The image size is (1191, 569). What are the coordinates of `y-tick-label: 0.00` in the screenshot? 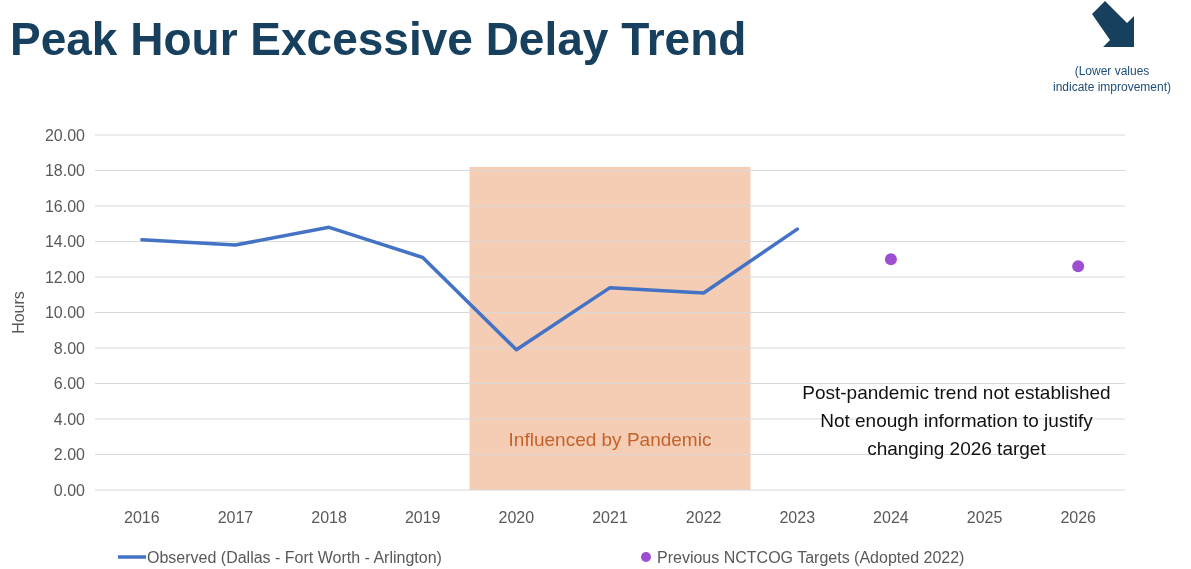 It's located at (69, 490).